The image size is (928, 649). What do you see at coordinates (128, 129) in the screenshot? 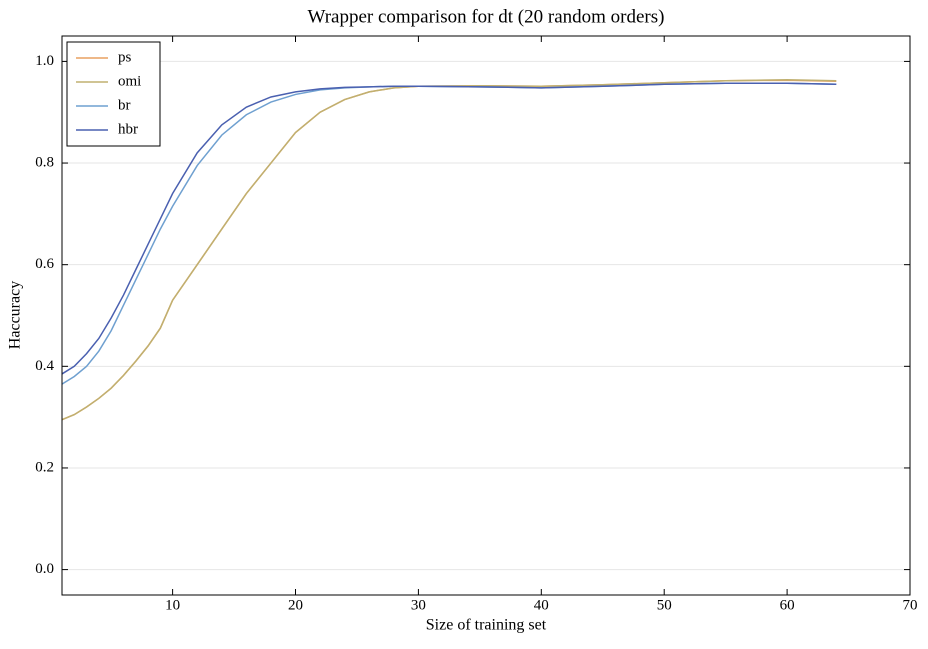
I see `legend-label: hbr` at bounding box center [128, 129].